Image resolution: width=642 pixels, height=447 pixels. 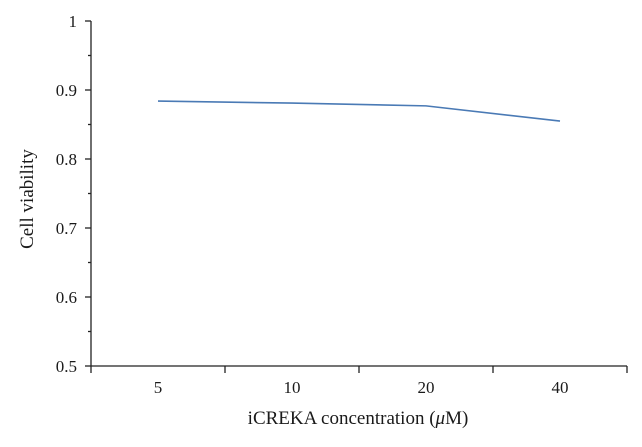 I want to click on y-tick-label: 0.6, so click(x=66, y=297).